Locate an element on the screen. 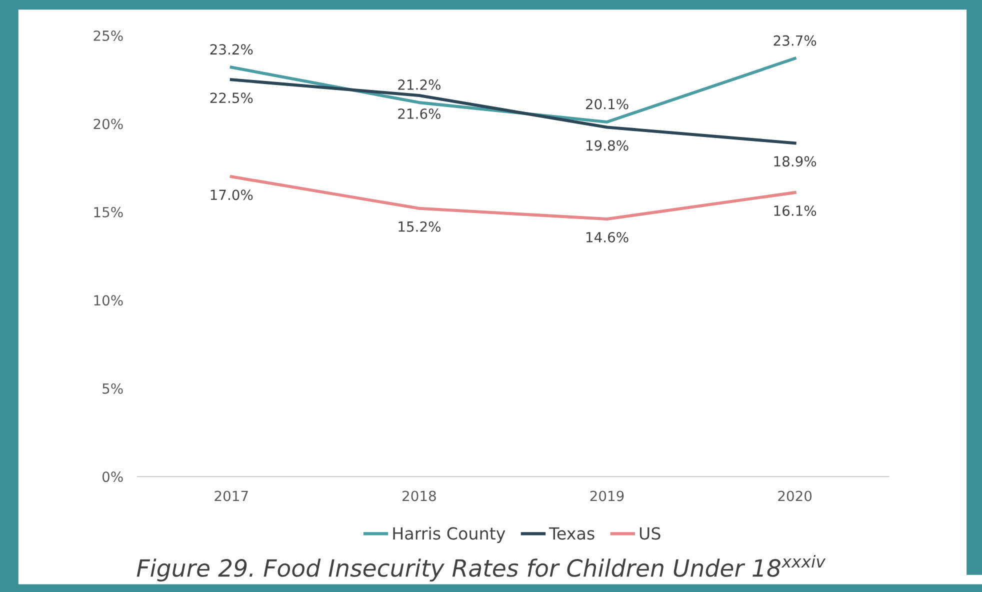 The width and height of the screenshot is (982, 592). y-tick-label: 25% is located at coordinates (108, 35).